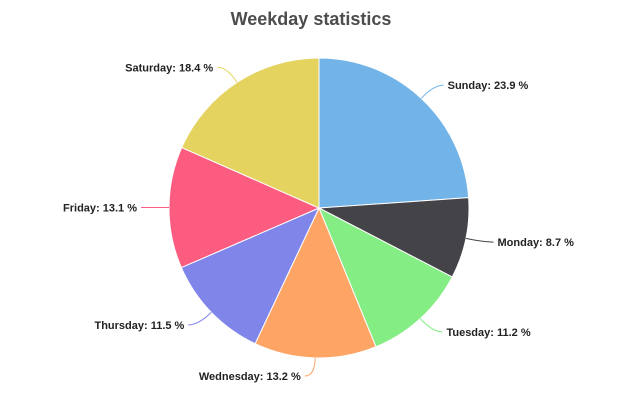 This screenshot has height=406, width=622. What do you see at coordinates (310, 367) in the screenshot?
I see `label-connector-wednesday` at bounding box center [310, 367].